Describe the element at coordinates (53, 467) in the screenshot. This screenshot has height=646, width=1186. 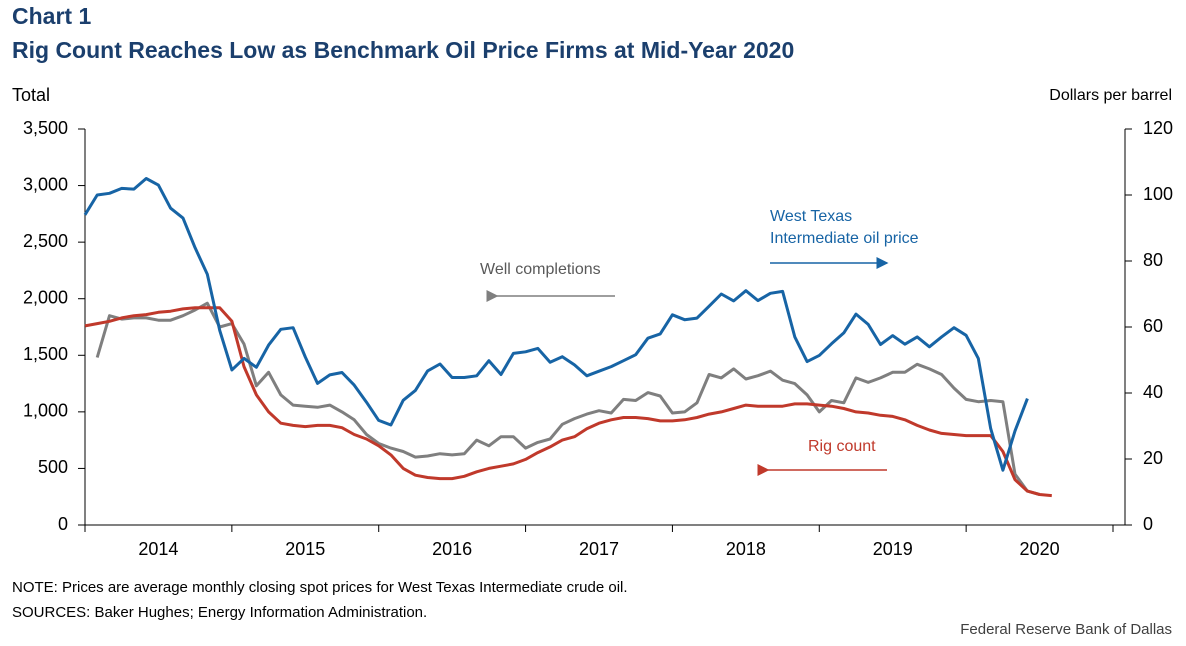
I see `y-tick-label: 500` at that location.